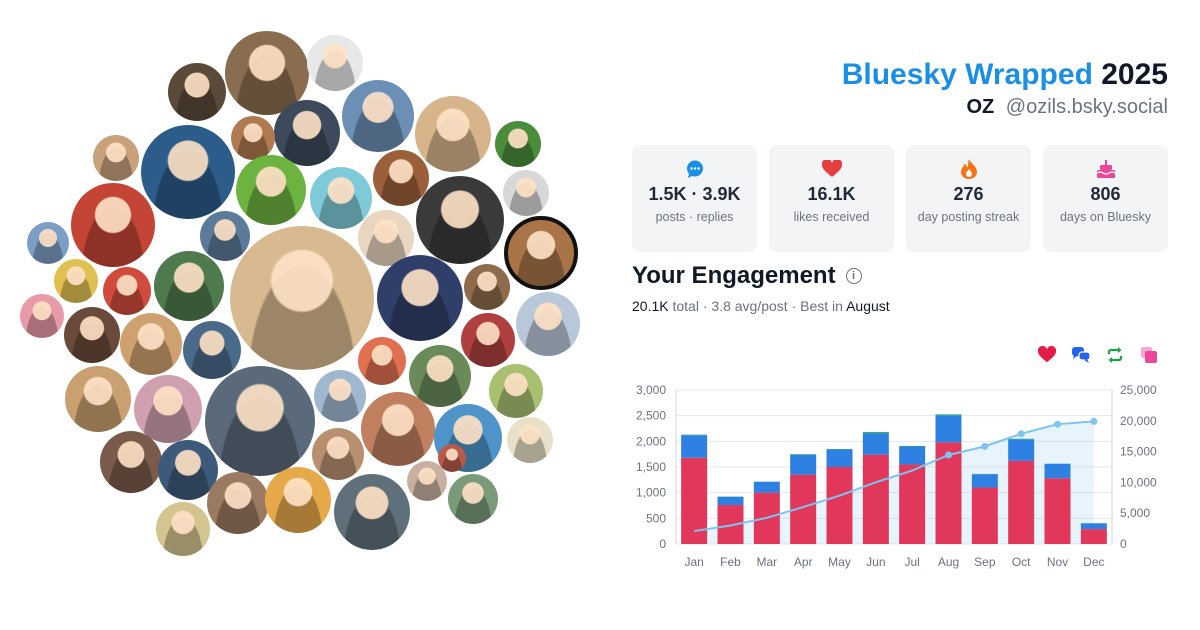 This screenshot has width=1200, height=630. Describe the element at coordinates (1047, 354) in the screenshot. I see `likes-legend-icon` at that location.